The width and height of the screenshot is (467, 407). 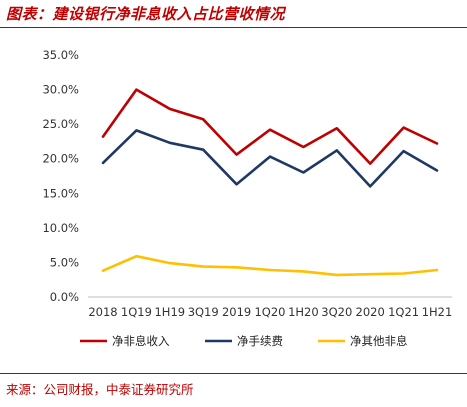 What do you see at coordinates (233, 27) in the screenshot?
I see `title-divider` at bounding box center [233, 27].